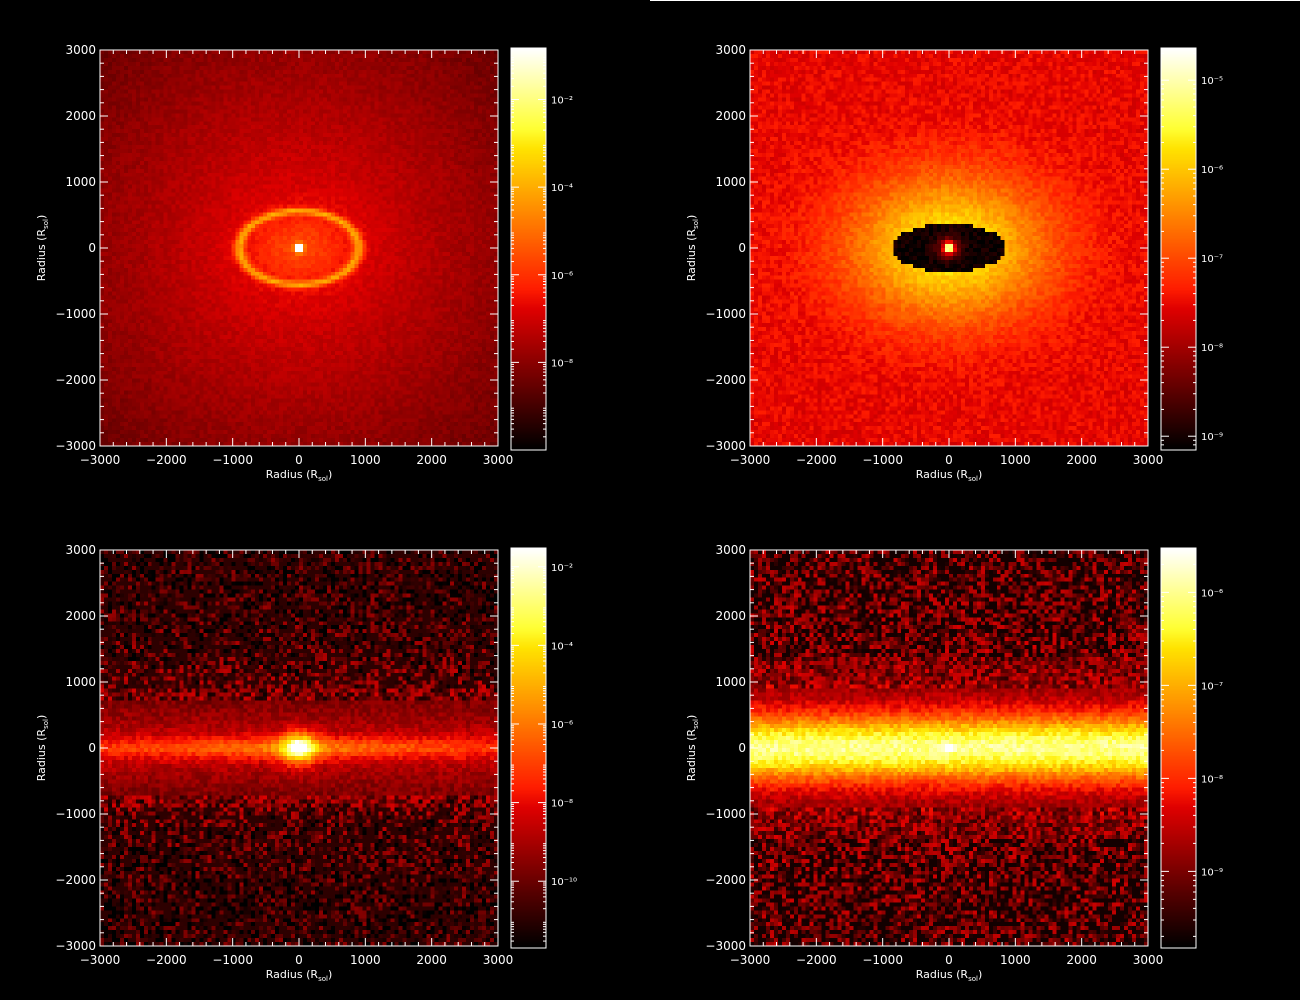 The height and width of the screenshot is (1000, 1300). Describe the element at coordinates (564, 882) in the screenshot. I see `colorbar-tick-label: 10⁻¹⁰` at that location.